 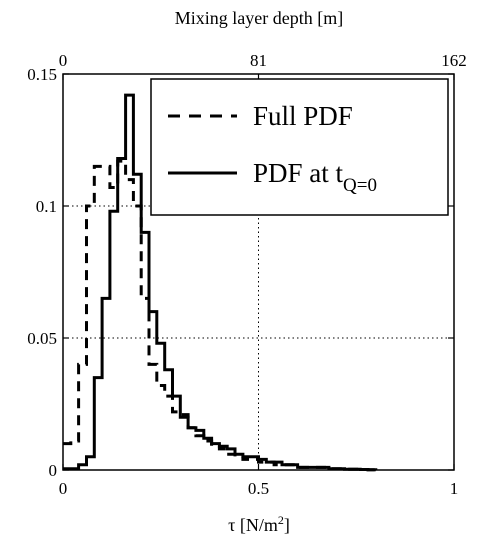 I want to click on x-tick-label-0: 0, so click(x=63, y=488).